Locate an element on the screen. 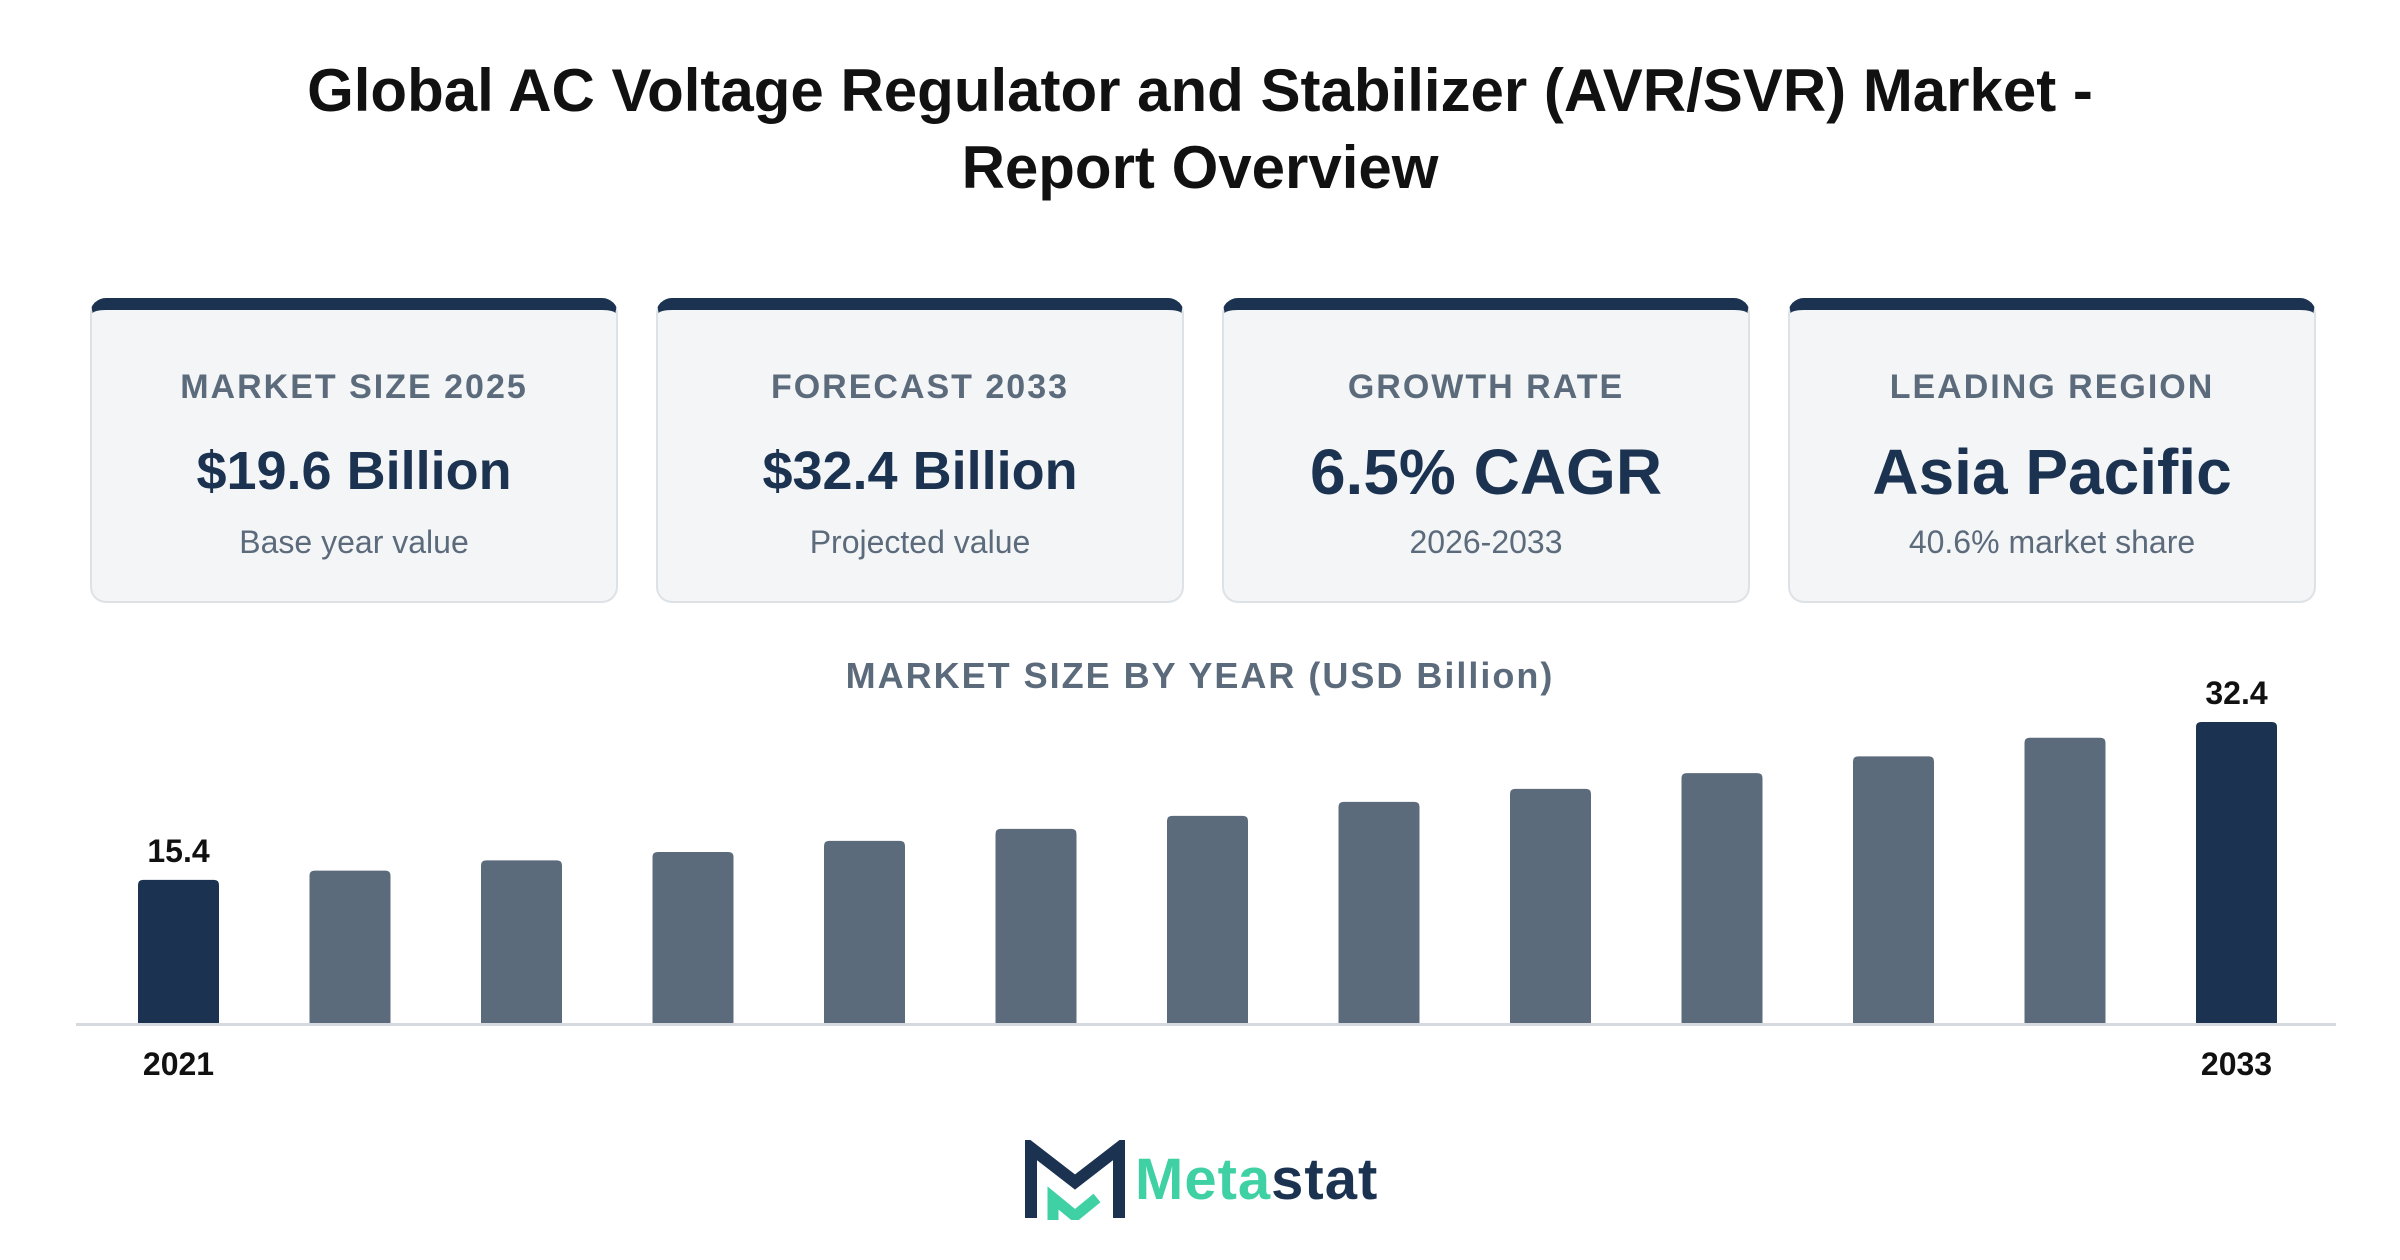 The height and width of the screenshot is (1260, 2400). card-growth-rate: GROWTH RATE 6.5% CAGR 2026-2033 is located at coordinates (1486, 450).